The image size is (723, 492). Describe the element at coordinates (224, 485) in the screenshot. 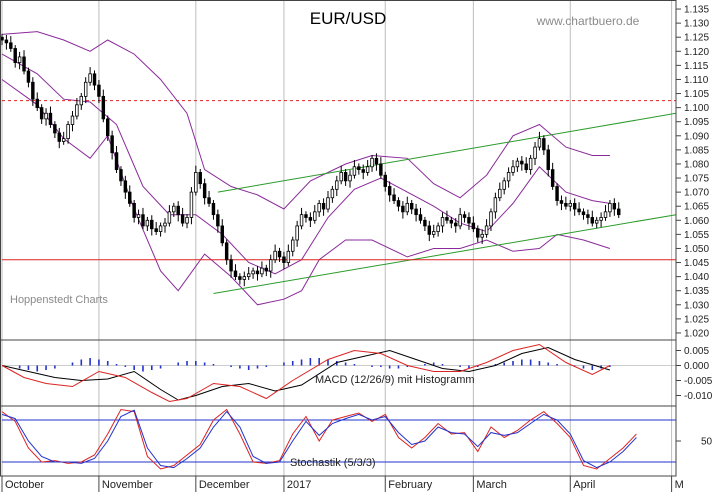

I see `x-label: December` at that location.